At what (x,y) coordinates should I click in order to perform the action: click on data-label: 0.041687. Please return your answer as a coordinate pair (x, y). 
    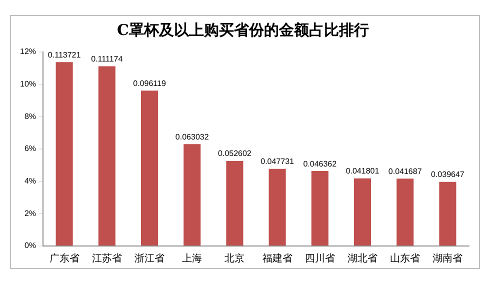
    Looking at the image, I should click on (405, 171).